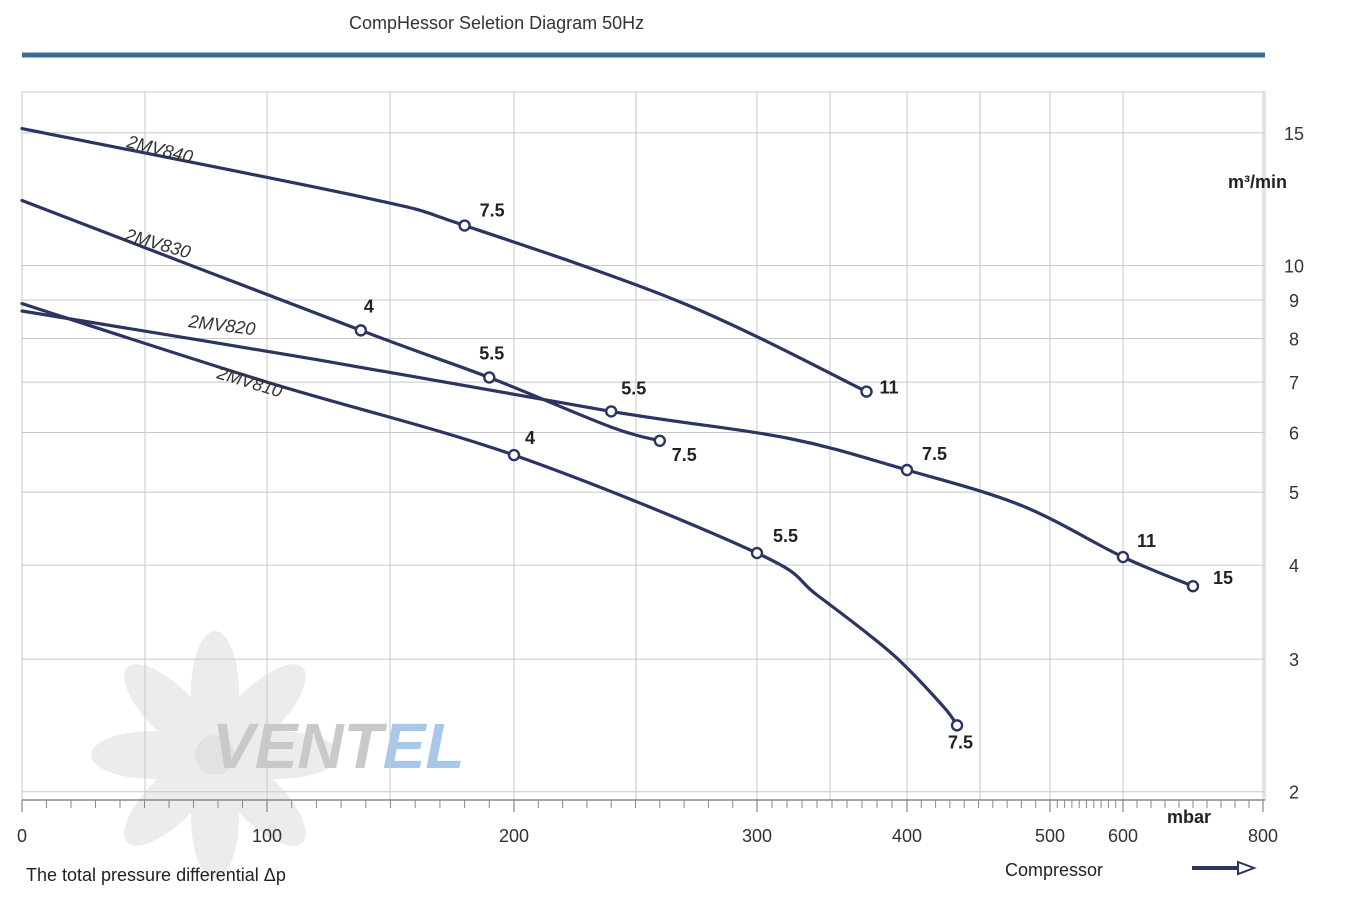  I want to click on x-tick-label: 300, so click(757, 836).